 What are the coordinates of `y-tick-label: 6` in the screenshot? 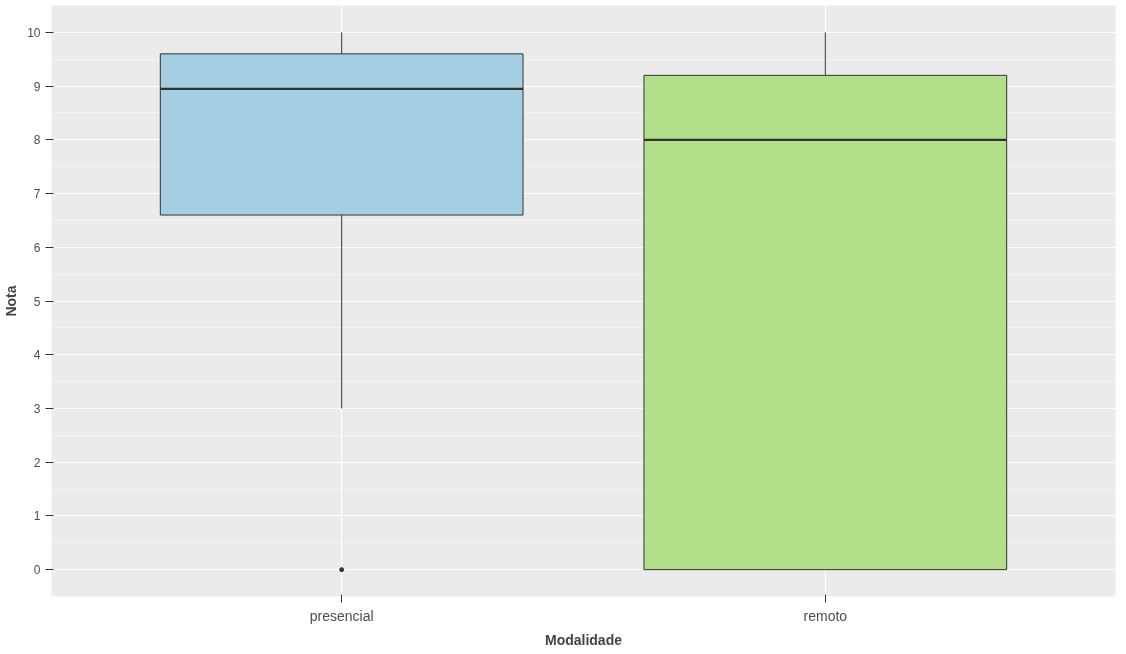 It's located at (37, 247).